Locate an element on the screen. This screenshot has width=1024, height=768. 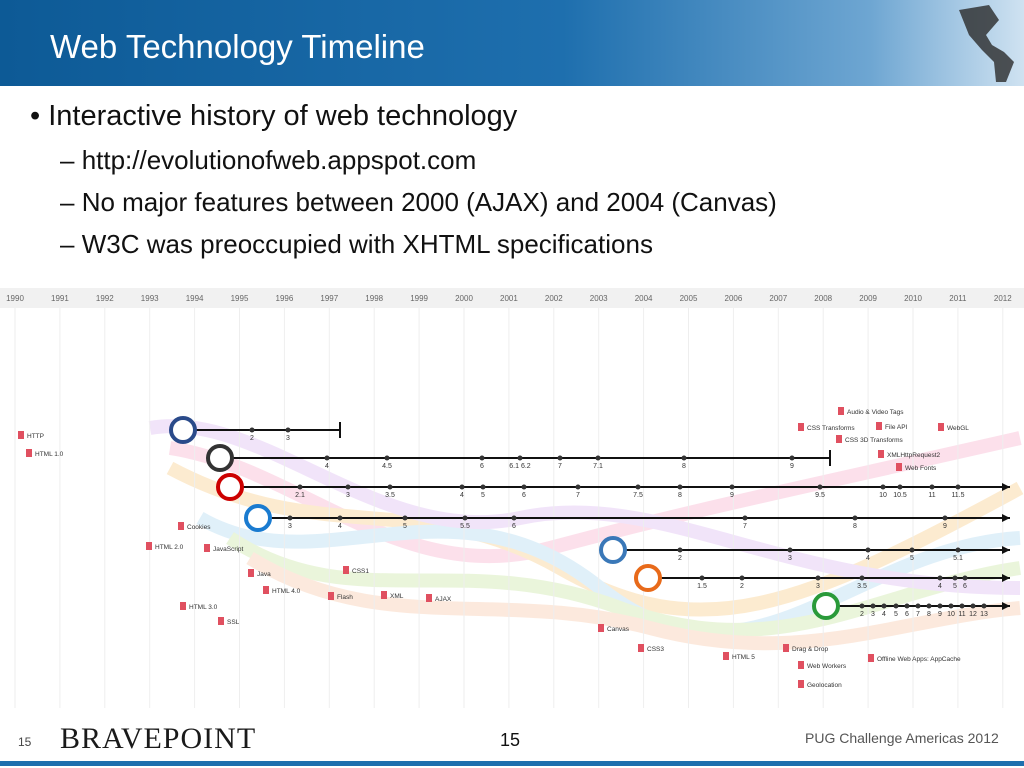
year-label: 2008 is located at coordinates (823, 298).